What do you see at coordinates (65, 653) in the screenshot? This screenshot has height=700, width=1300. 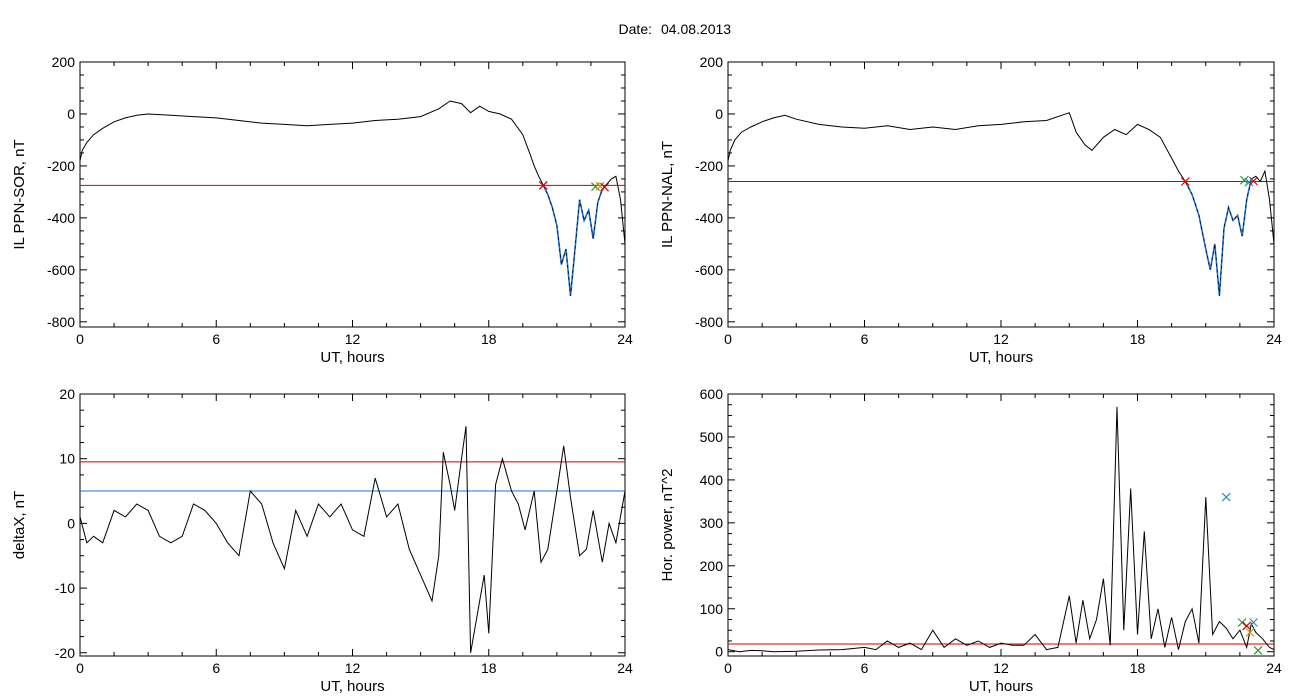 I see `y-tick-label: -20` at bounding box center [65, 653].